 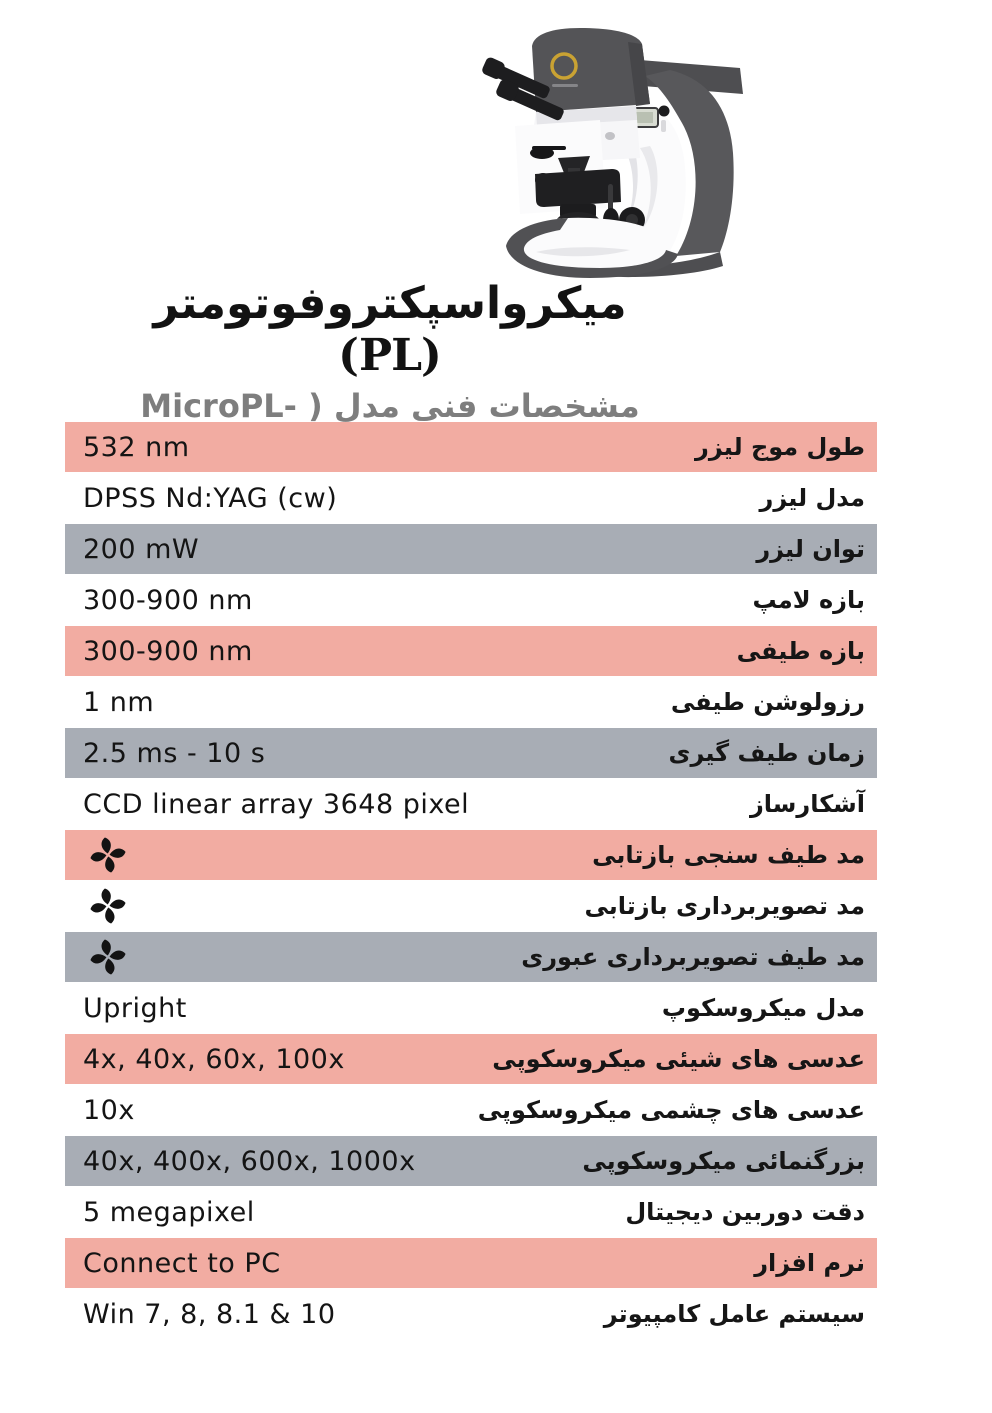 I want to click on spec-label: عدسی های چشمی میکروسکوپی, so click(x=671, y=1110).